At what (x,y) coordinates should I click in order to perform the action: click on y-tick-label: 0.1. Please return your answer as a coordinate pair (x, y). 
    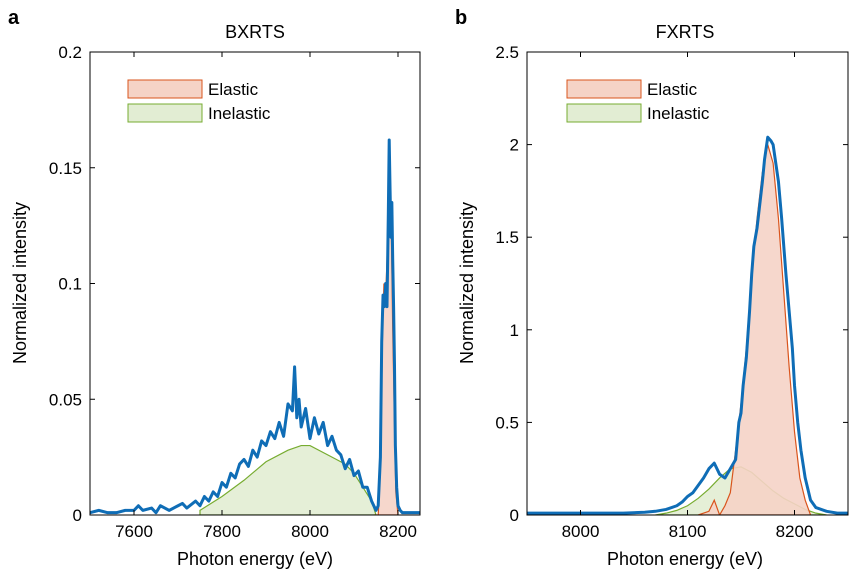
    Looking at the image, I should click on (70, 284).